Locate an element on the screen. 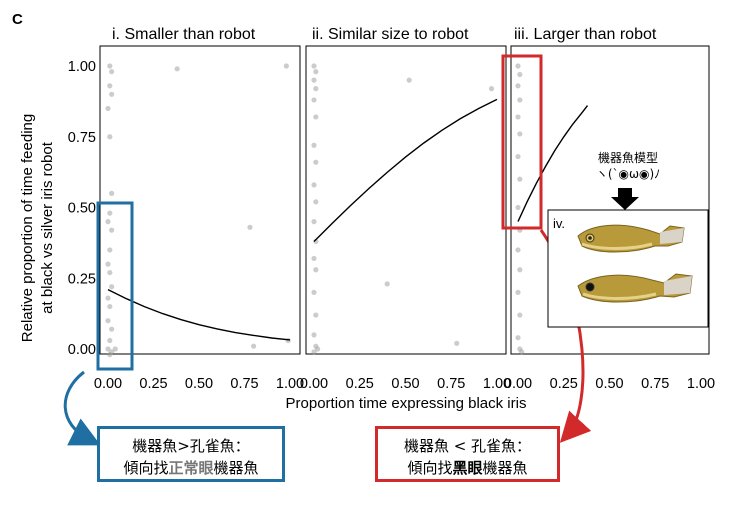 Image resolution: width=740 pixels, height=507 pixels. panel-1-x-tick-label: 0.25 is located at coordinates (153, 384).